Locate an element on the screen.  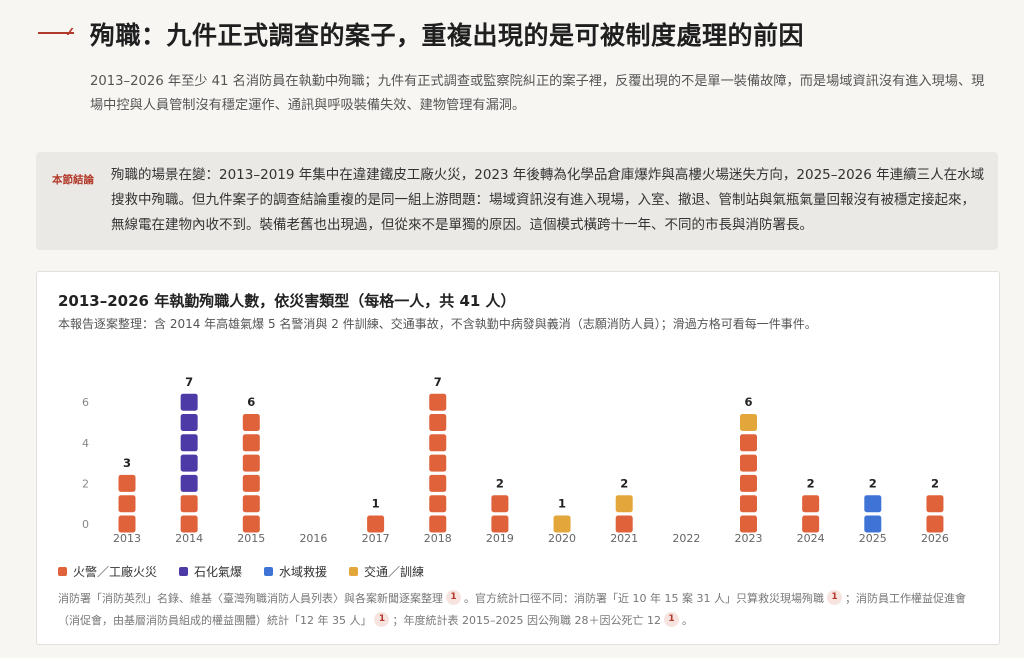
section-rule is located at coordinates (56, 35).